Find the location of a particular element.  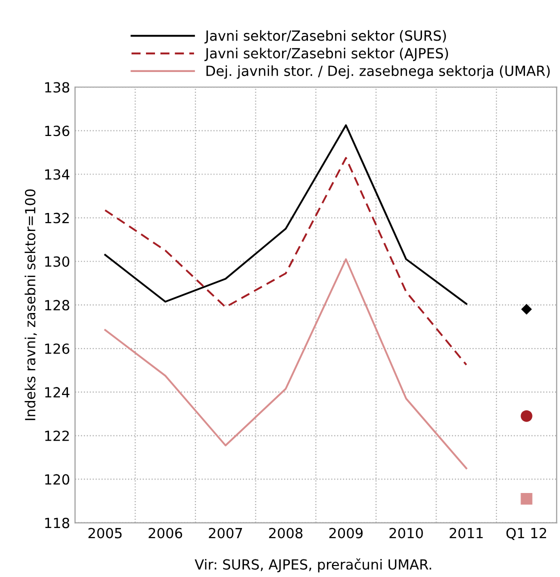

legend-label: Dej. javnih stor. / Dej. zasebnega sektorja (UMAR) is located at coordinates (378, 72).